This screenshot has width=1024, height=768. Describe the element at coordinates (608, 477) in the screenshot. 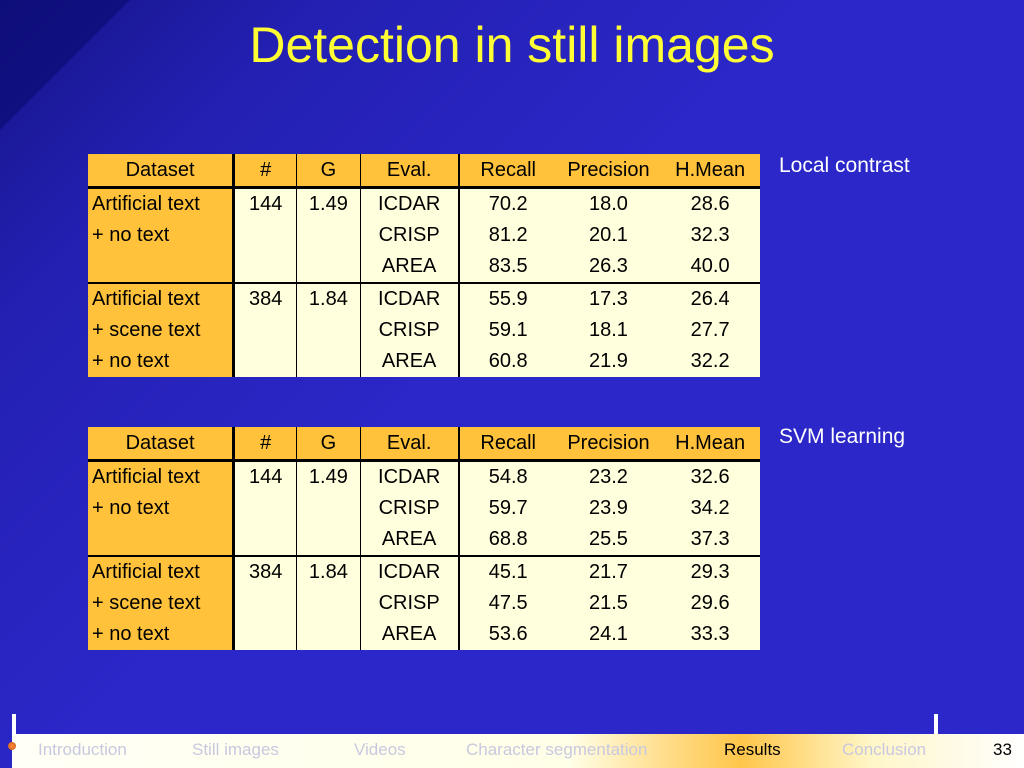

I see `cell-precision: 23.2` at that location.